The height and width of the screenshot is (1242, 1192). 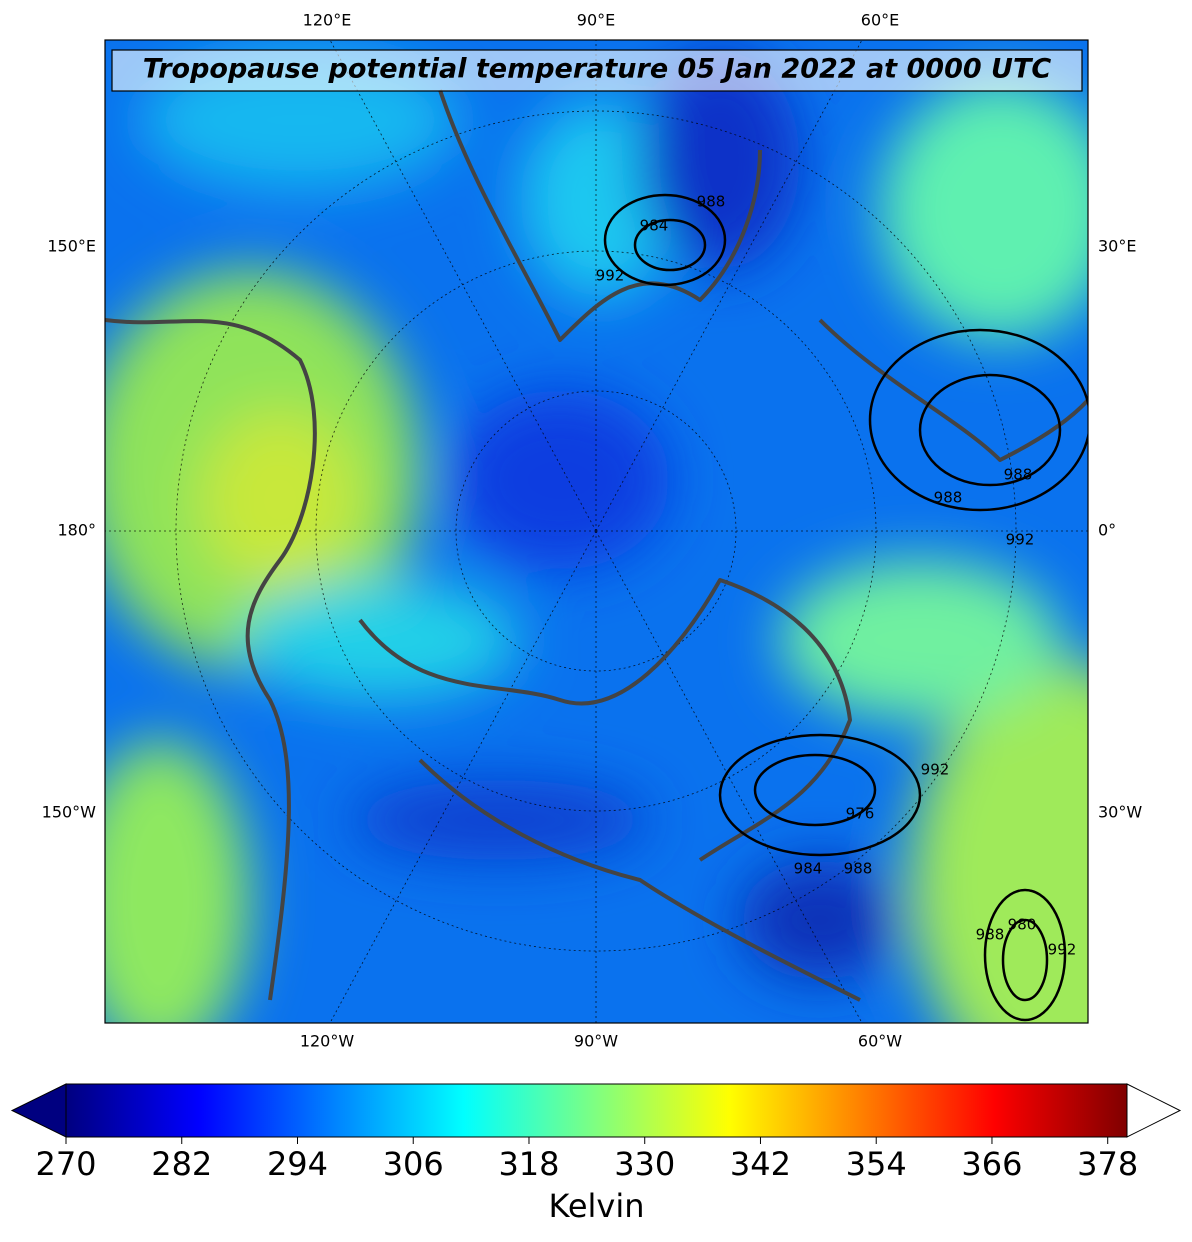 What do you see at coordinates (38, 1110) in the screenshot?
I see `colorbar-extend-min` at bounding box center [38, 1110].